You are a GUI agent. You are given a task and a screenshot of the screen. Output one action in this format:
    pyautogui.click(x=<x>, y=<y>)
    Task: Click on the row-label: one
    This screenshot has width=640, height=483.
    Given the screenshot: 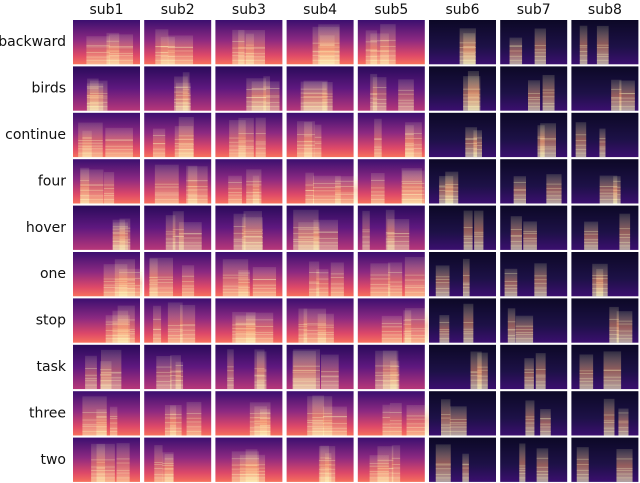 What is the action you would take?
    pyautogui.click(x=53, y=274)
    